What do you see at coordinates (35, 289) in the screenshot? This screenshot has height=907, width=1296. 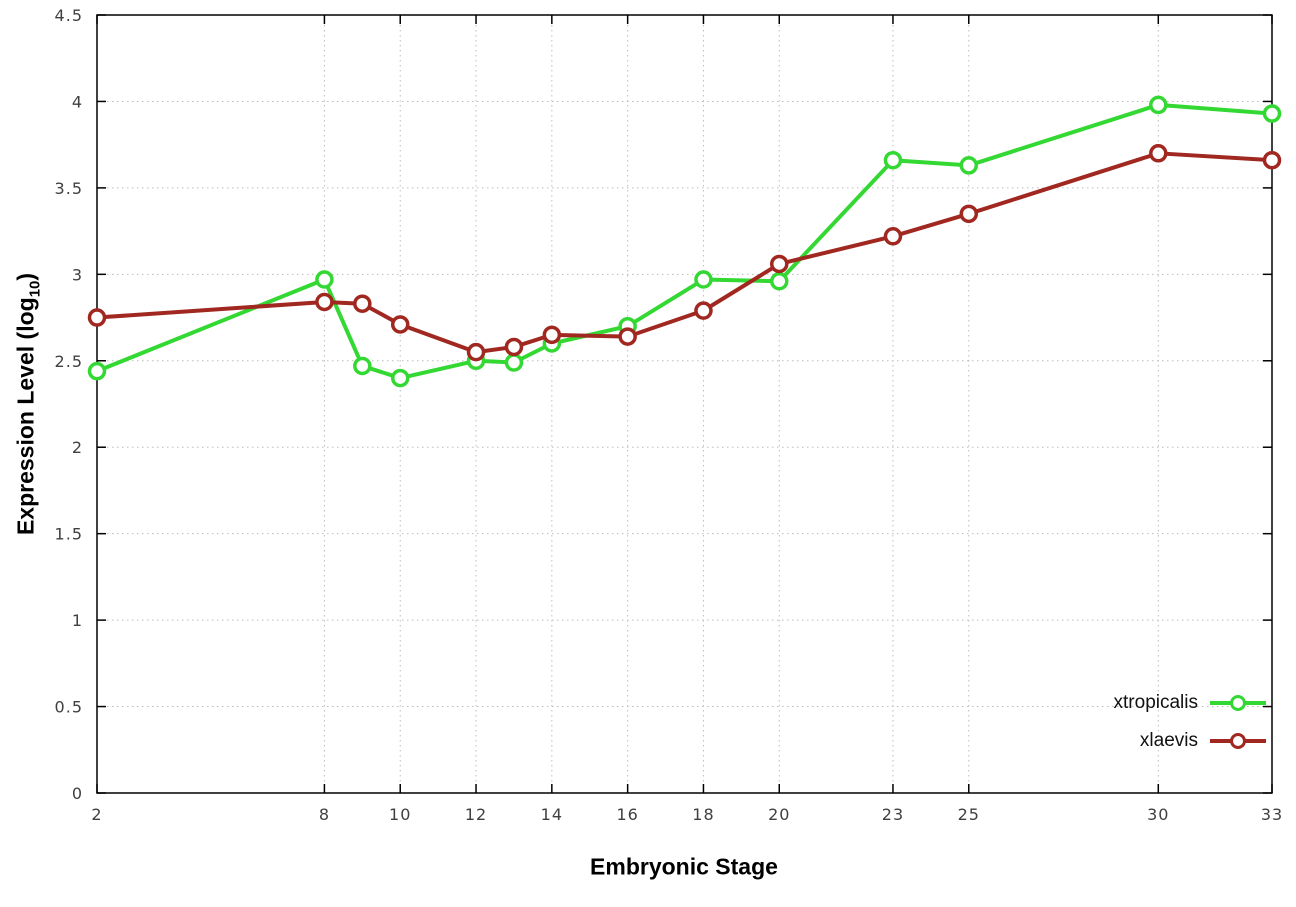 I see `y-axis-label-subscript: 10` at bounding box center [35, 289].